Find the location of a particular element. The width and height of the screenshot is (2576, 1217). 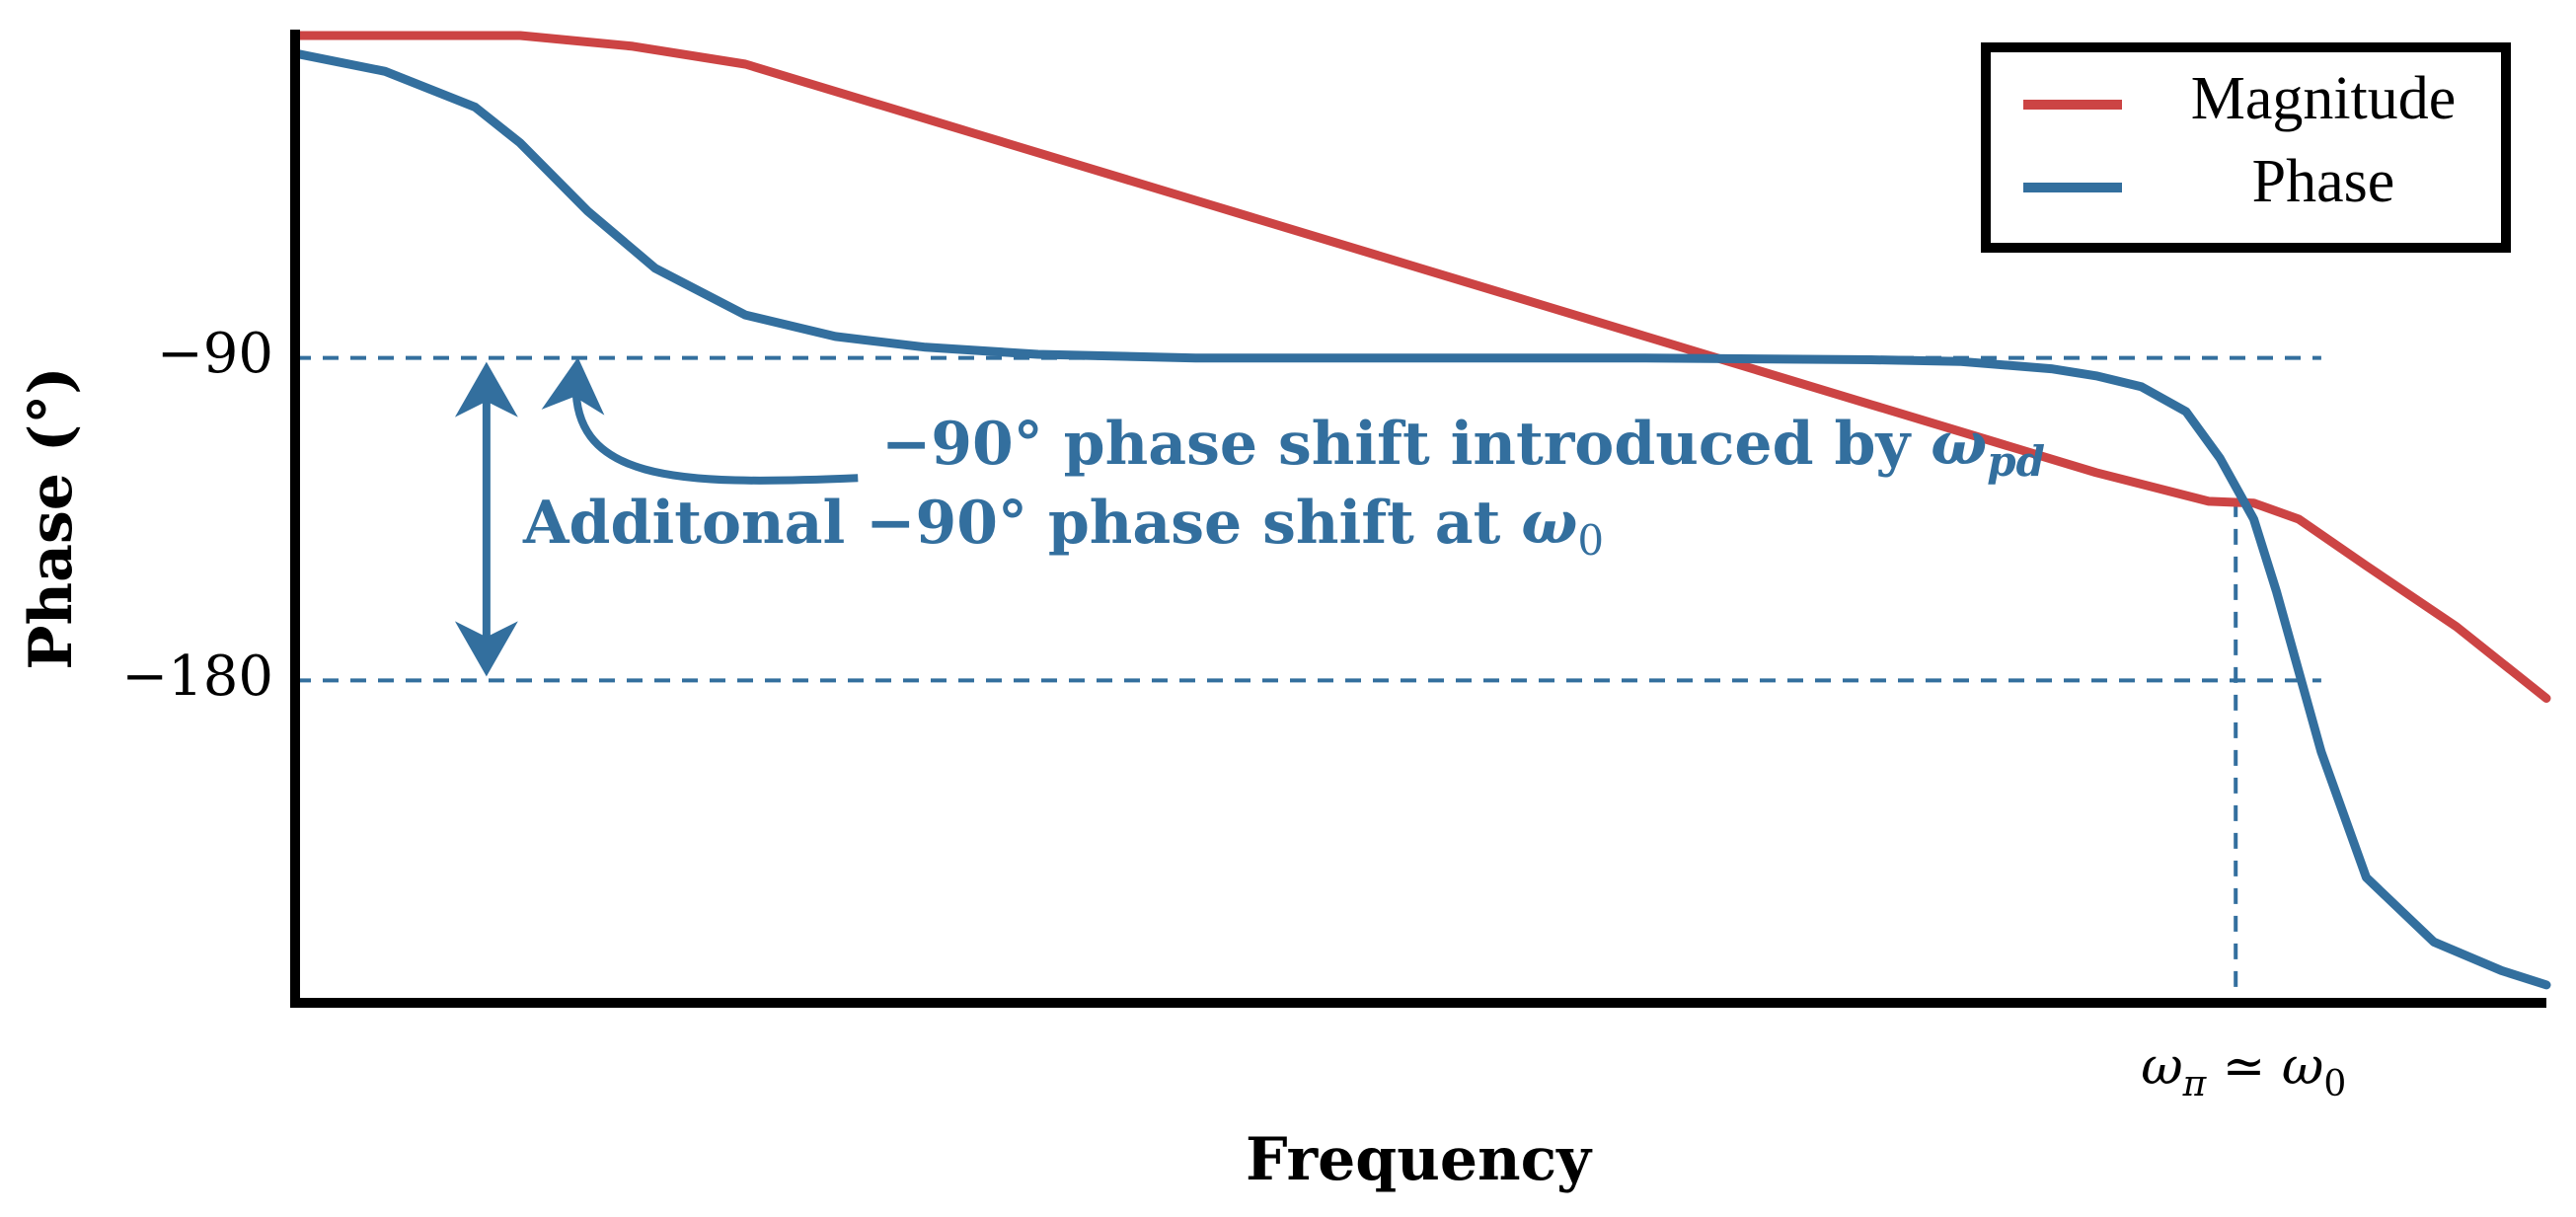

x-tick-approx: ≃ is located at coordinates (2244, 1067).